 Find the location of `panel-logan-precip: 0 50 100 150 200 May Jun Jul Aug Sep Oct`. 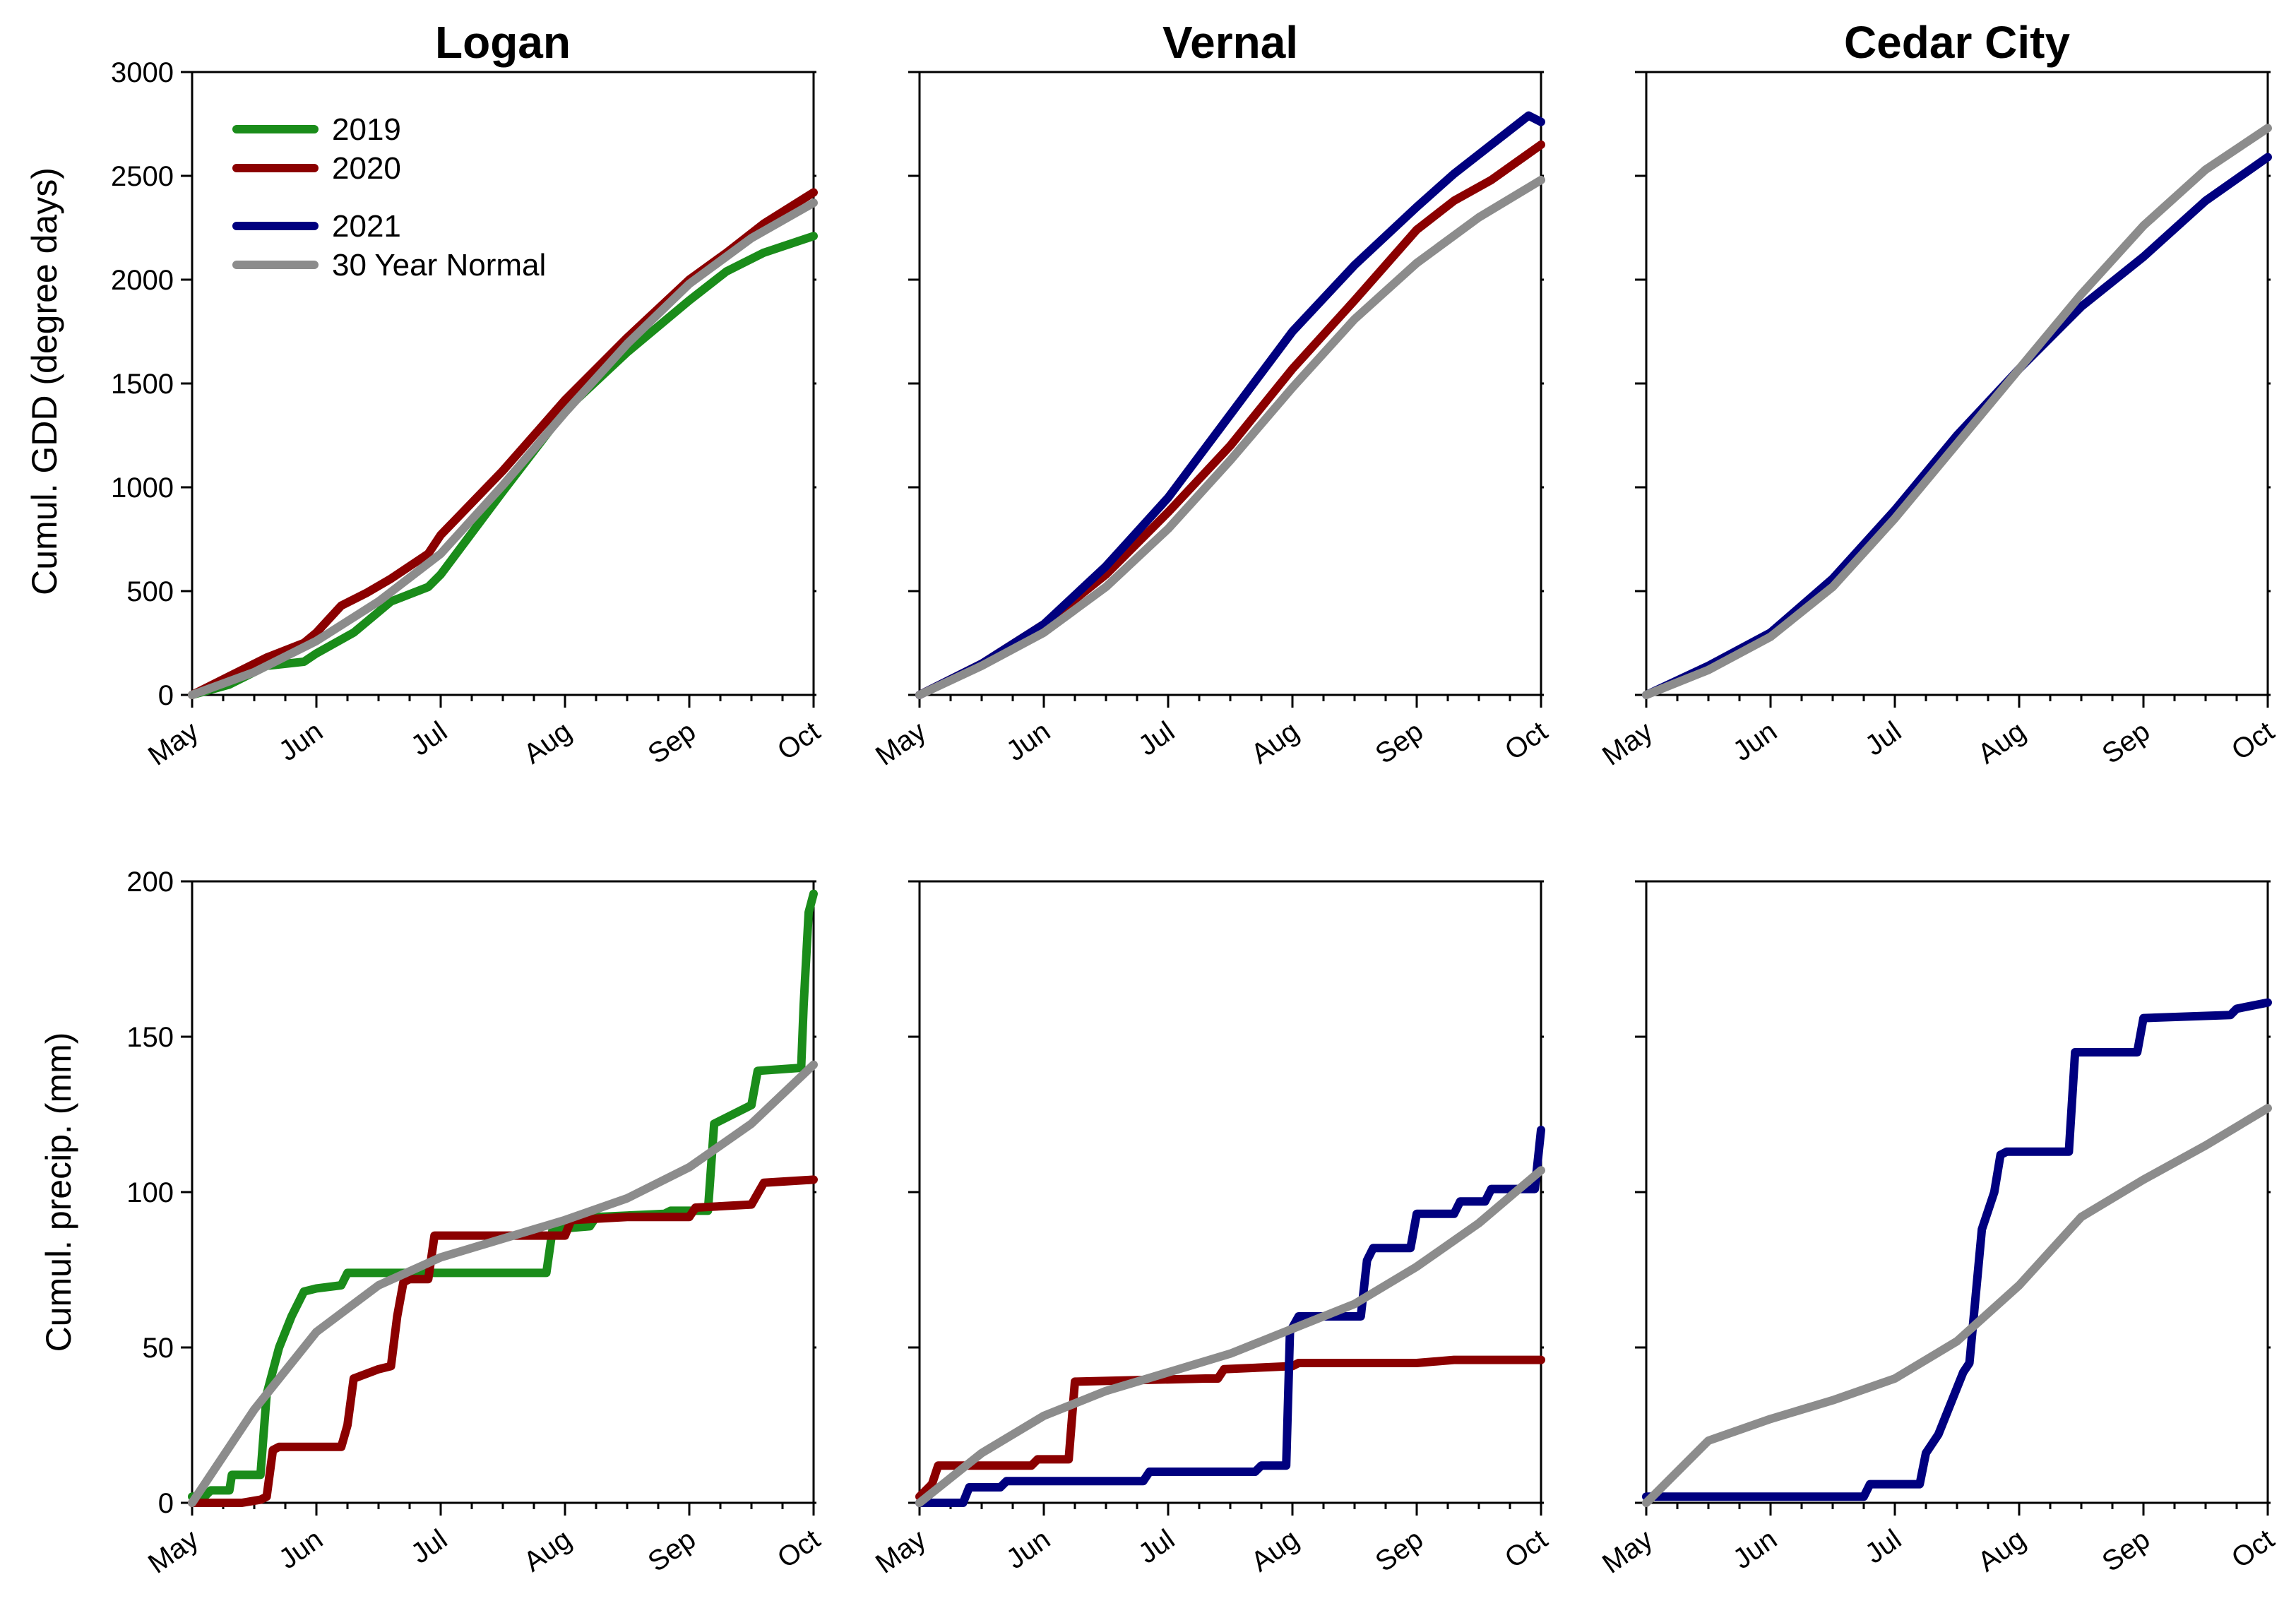

panel-logan-precip: 0 50 100 150 200 May Jun Jul Aug Sep Oct is located at coordinates (476, 1223).